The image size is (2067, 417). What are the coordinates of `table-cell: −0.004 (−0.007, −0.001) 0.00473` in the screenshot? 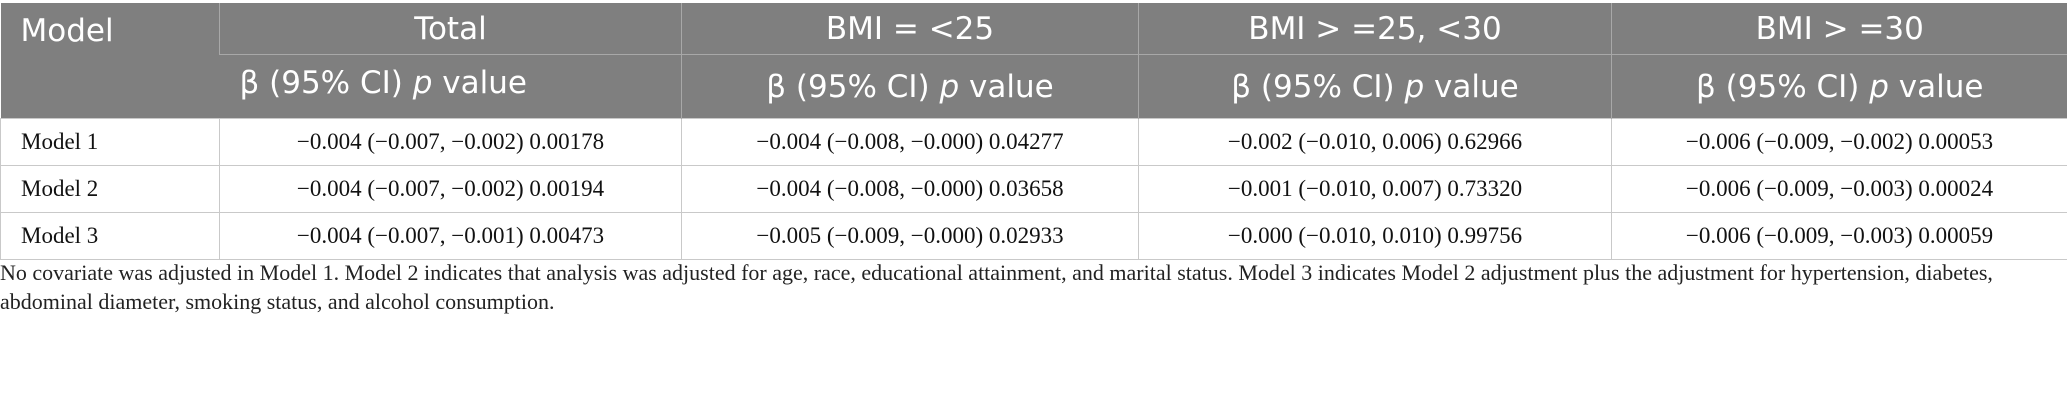 It's located at (450, 236).